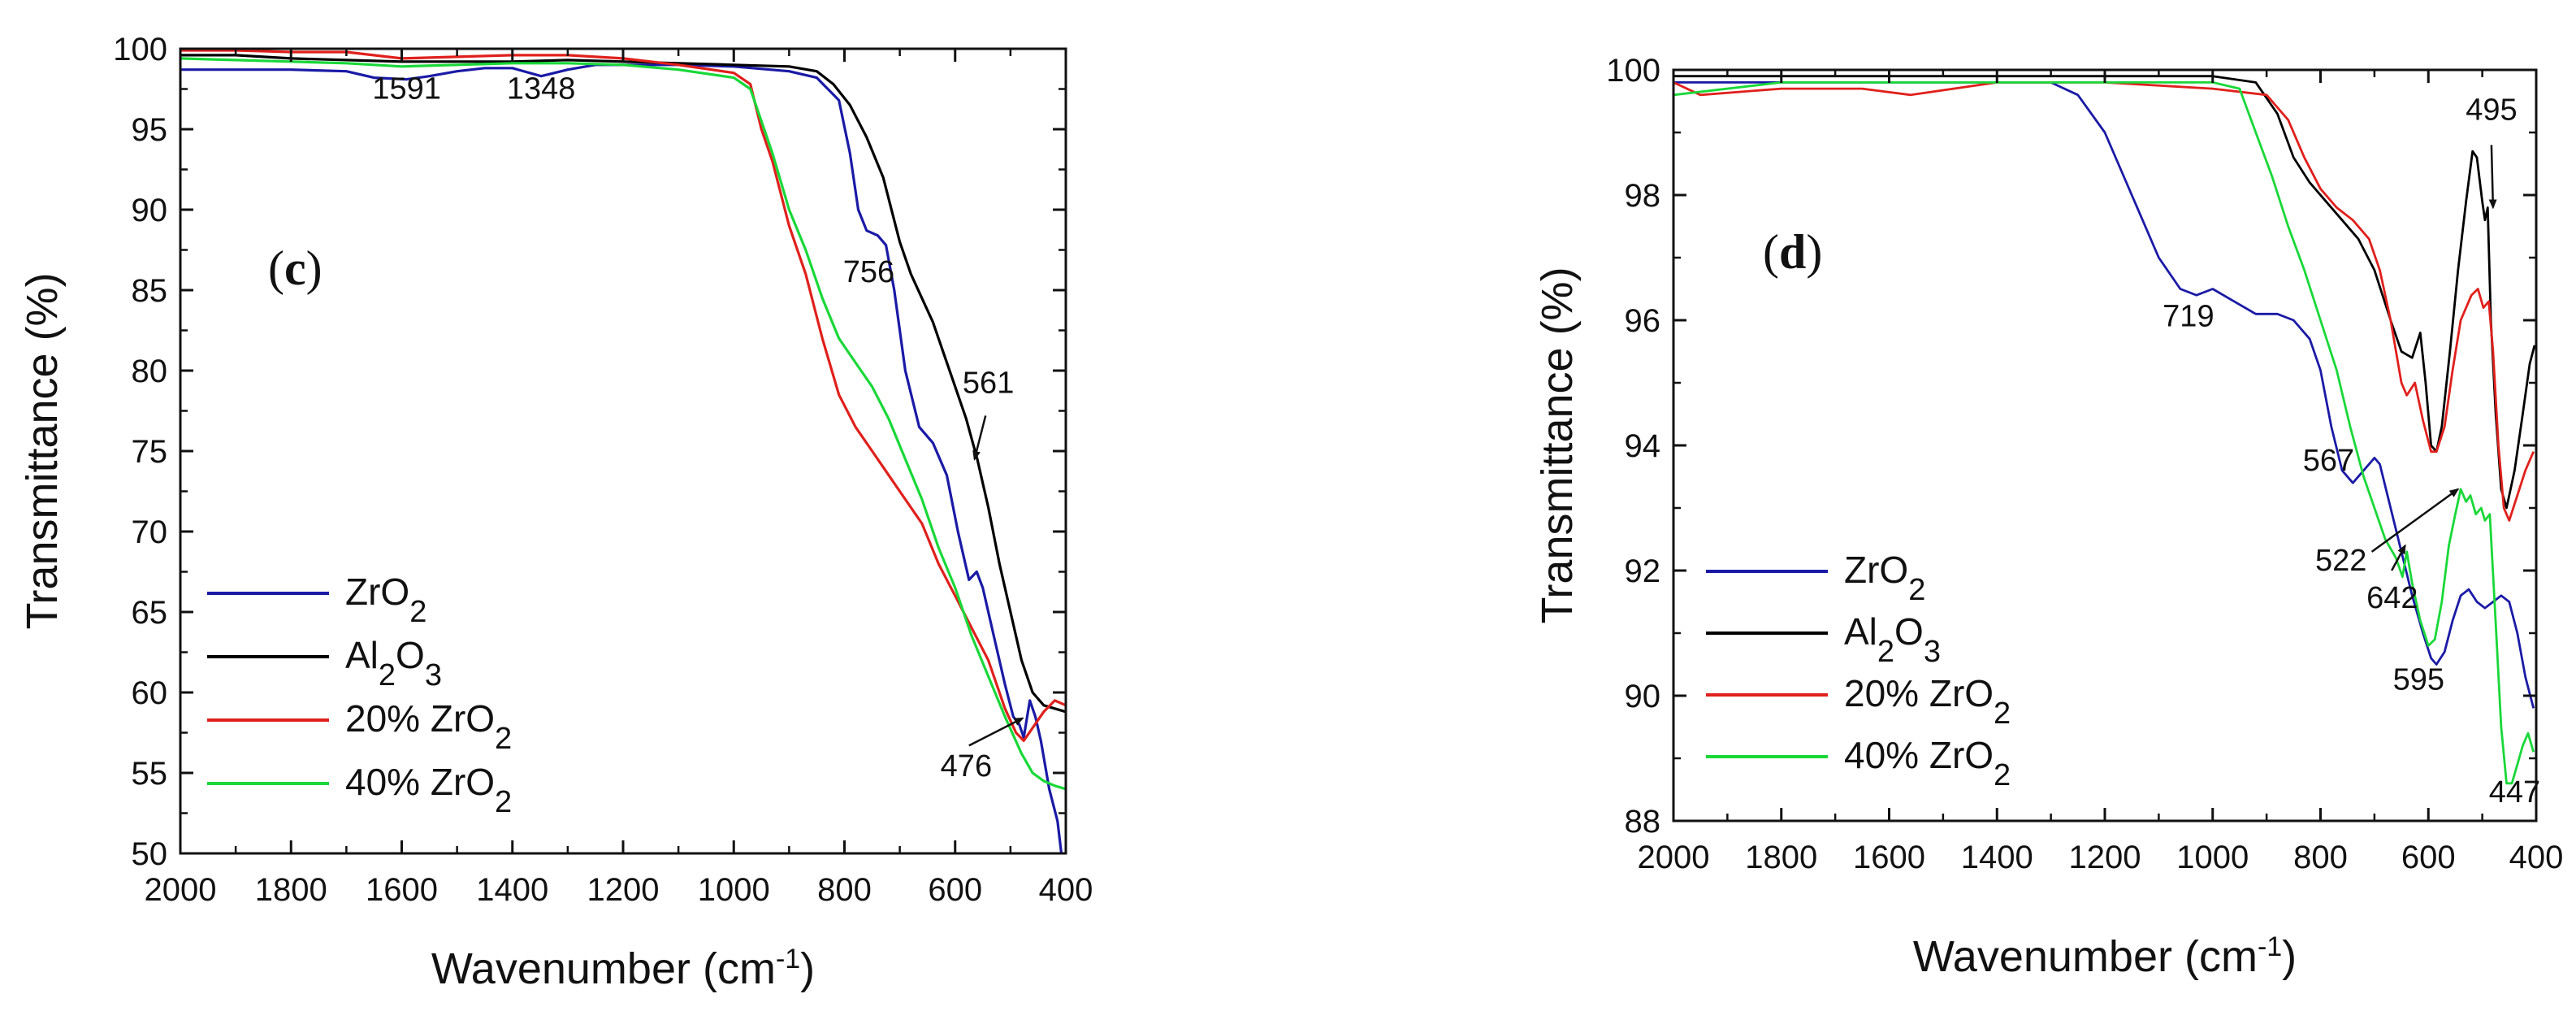  What do you see at coordinates (150, 854) in the screenshot?
I see `y-tick-label: 50` at bounding box center [150, 854].